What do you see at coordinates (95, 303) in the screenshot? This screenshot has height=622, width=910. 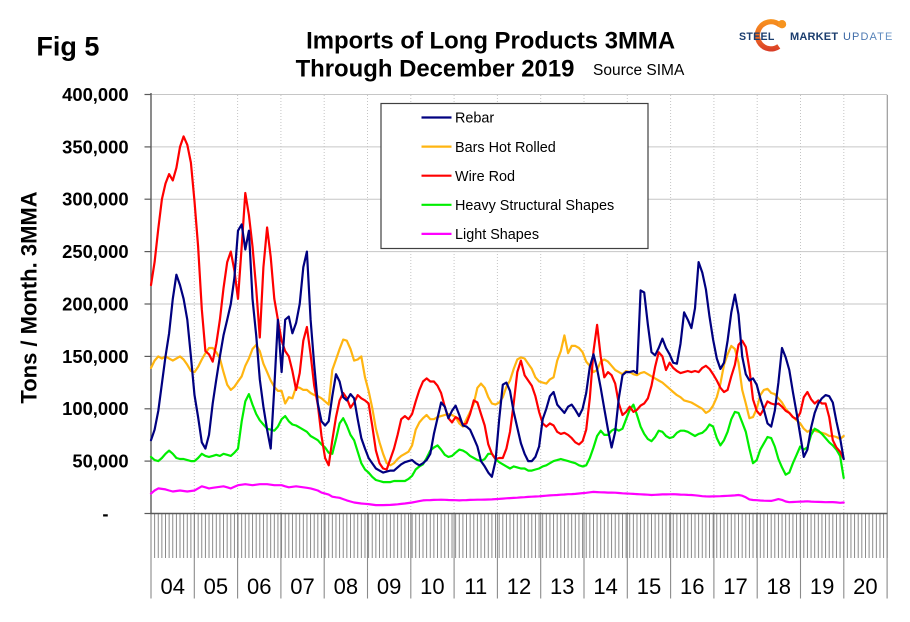 I see `svg-text: 200,000` at bounding box center [95, 303].